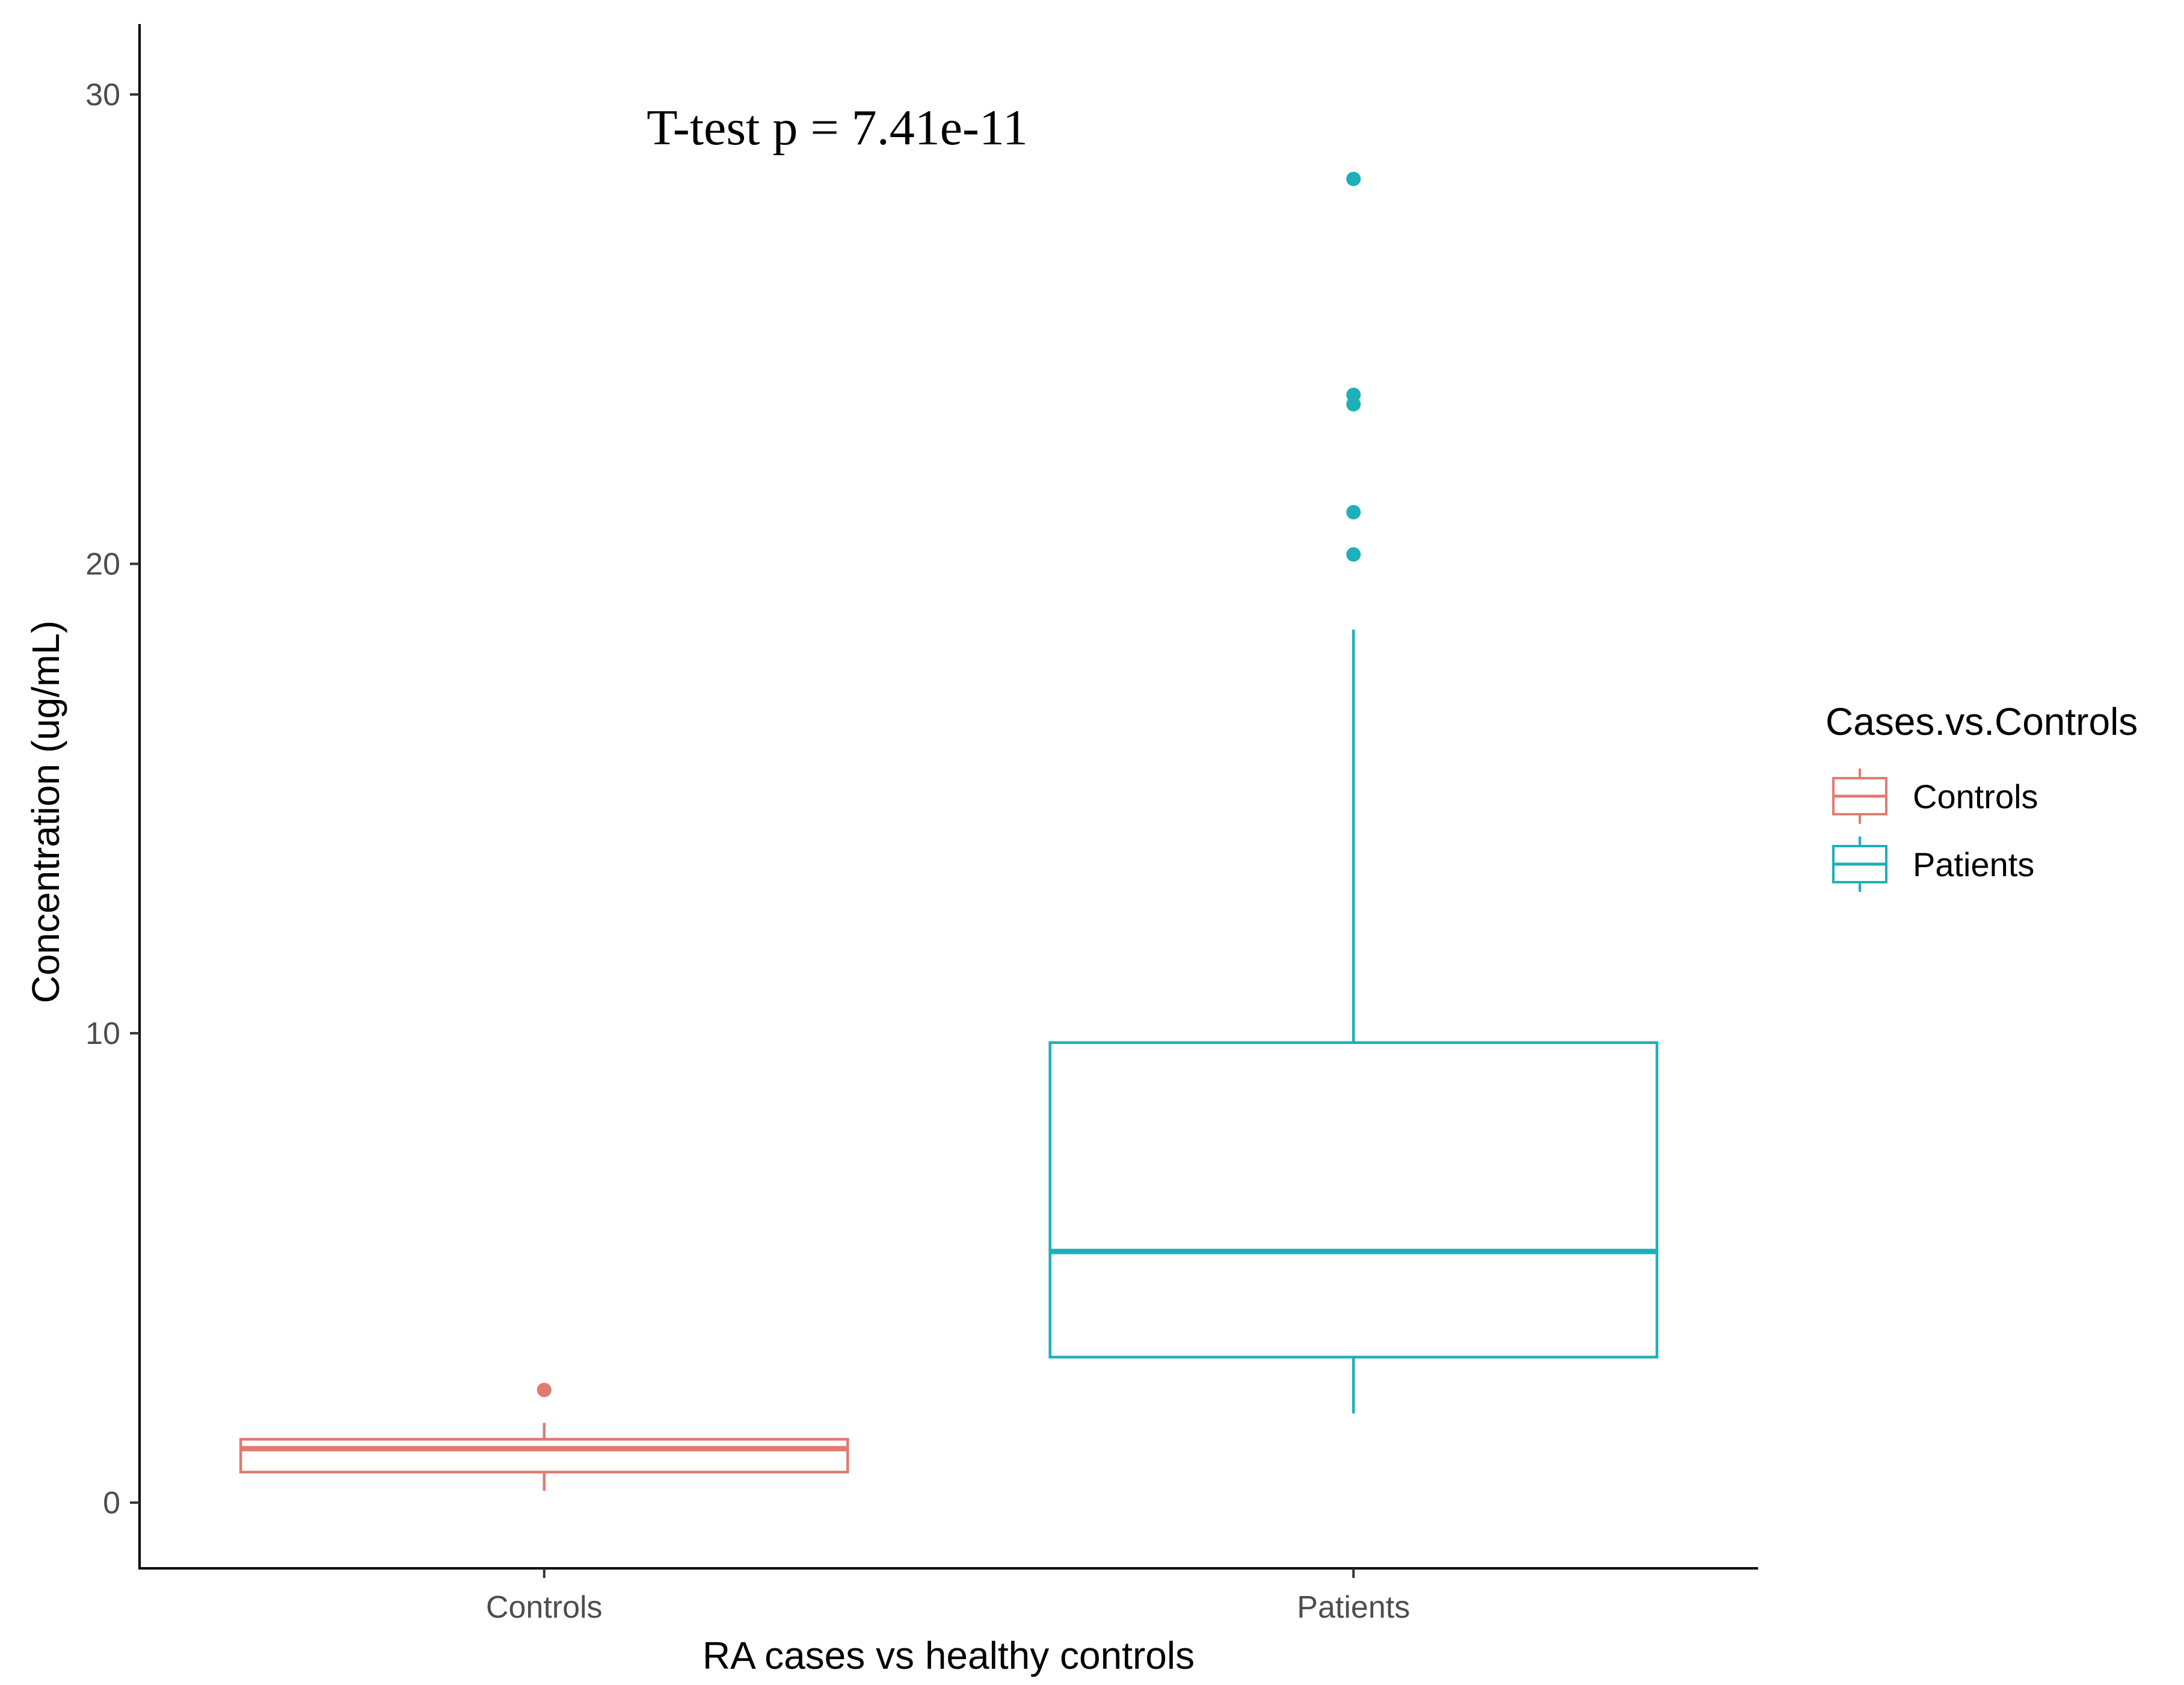 The height and width of the screenshot is (1685, 2184). I want to click on y-axis-title: Concentration (ug/mL), so click(45, 812).